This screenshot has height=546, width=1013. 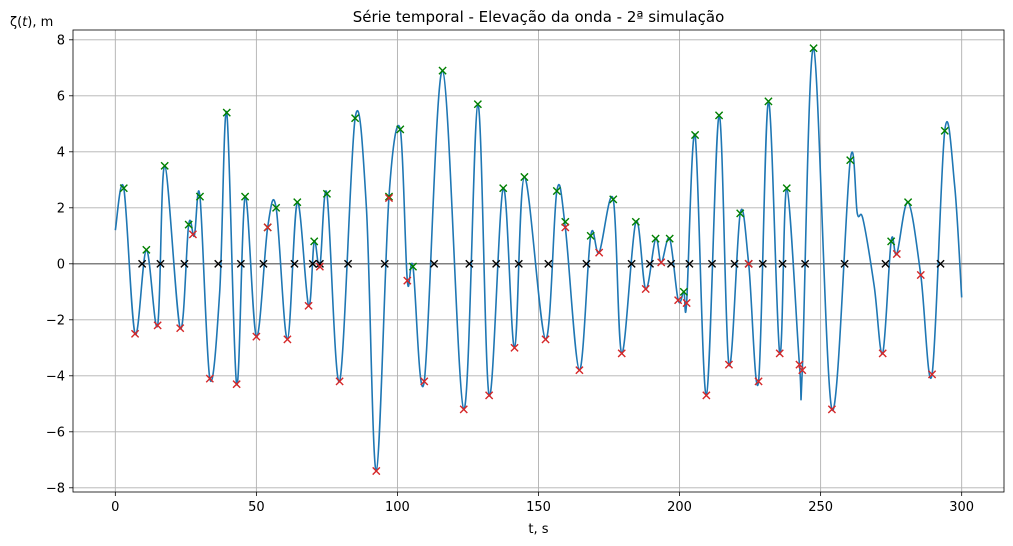 I want to click on y-tick-label: −2, so click(x=55, y=320).